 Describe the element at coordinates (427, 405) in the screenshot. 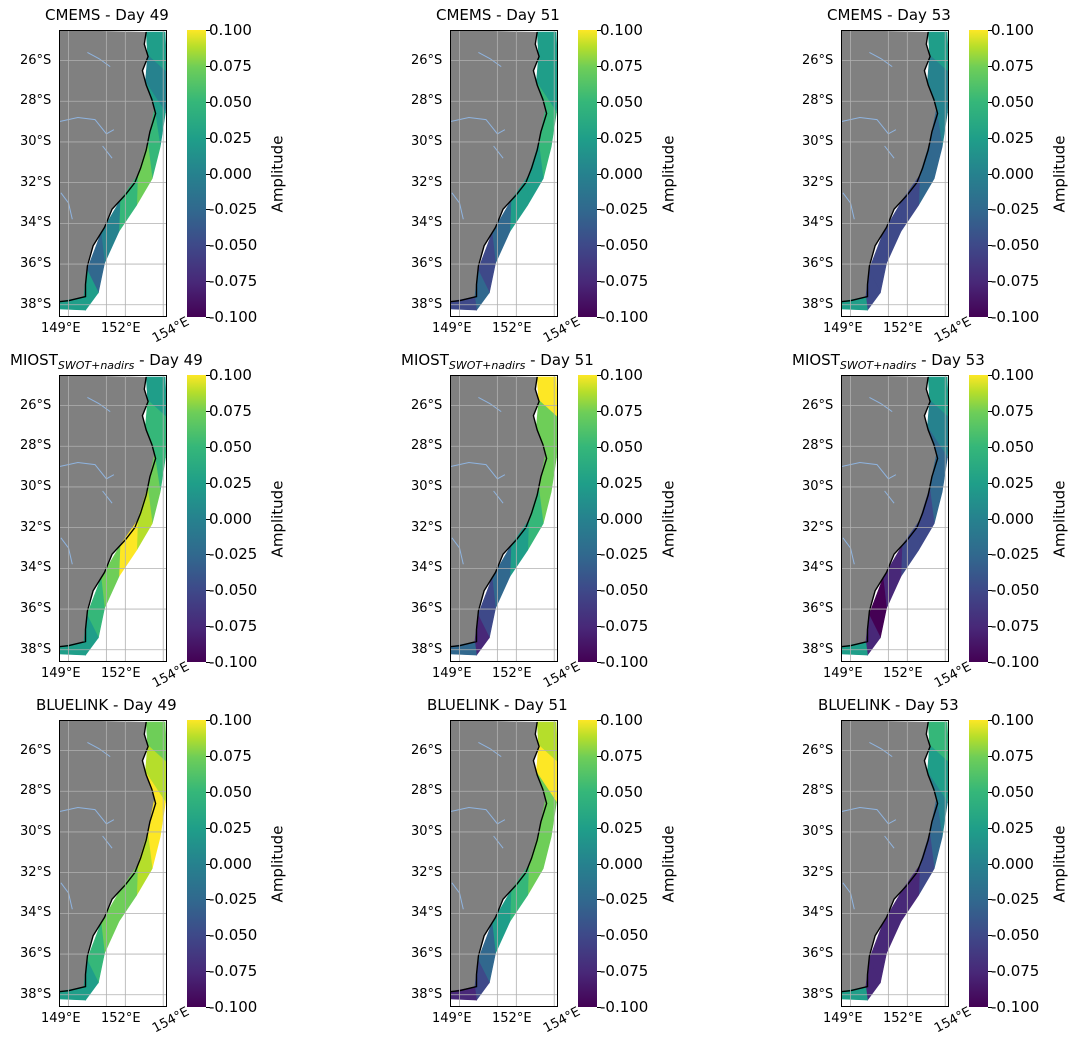

I see `lat-tick-label: 26°S` at that location.